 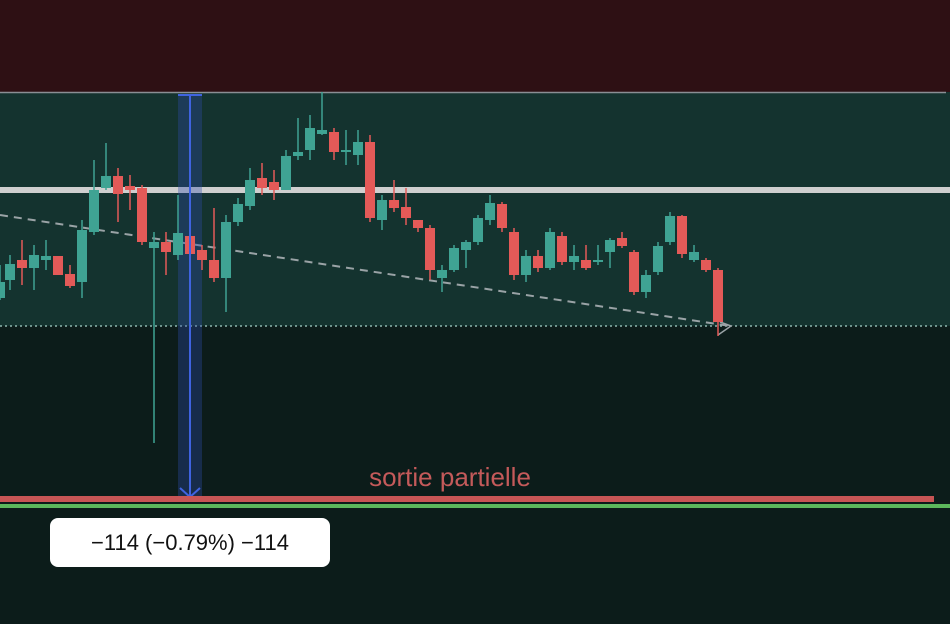 What do you see at coordinates (475, 190) in the screenshot?
I see `horizontal-level` at bounding box center [475, 190].